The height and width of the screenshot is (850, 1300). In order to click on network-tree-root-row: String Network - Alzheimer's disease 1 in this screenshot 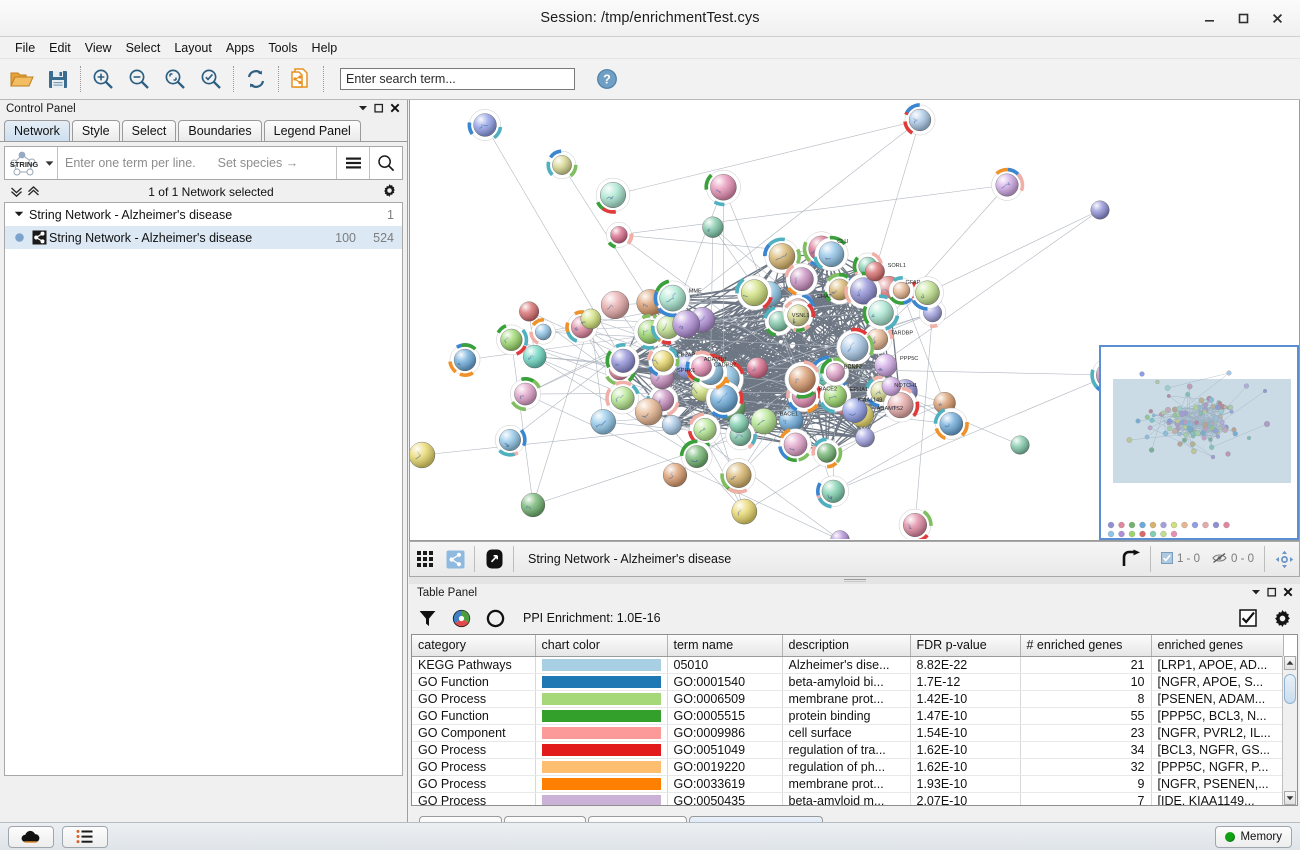, I will do `click(203, 214)`.